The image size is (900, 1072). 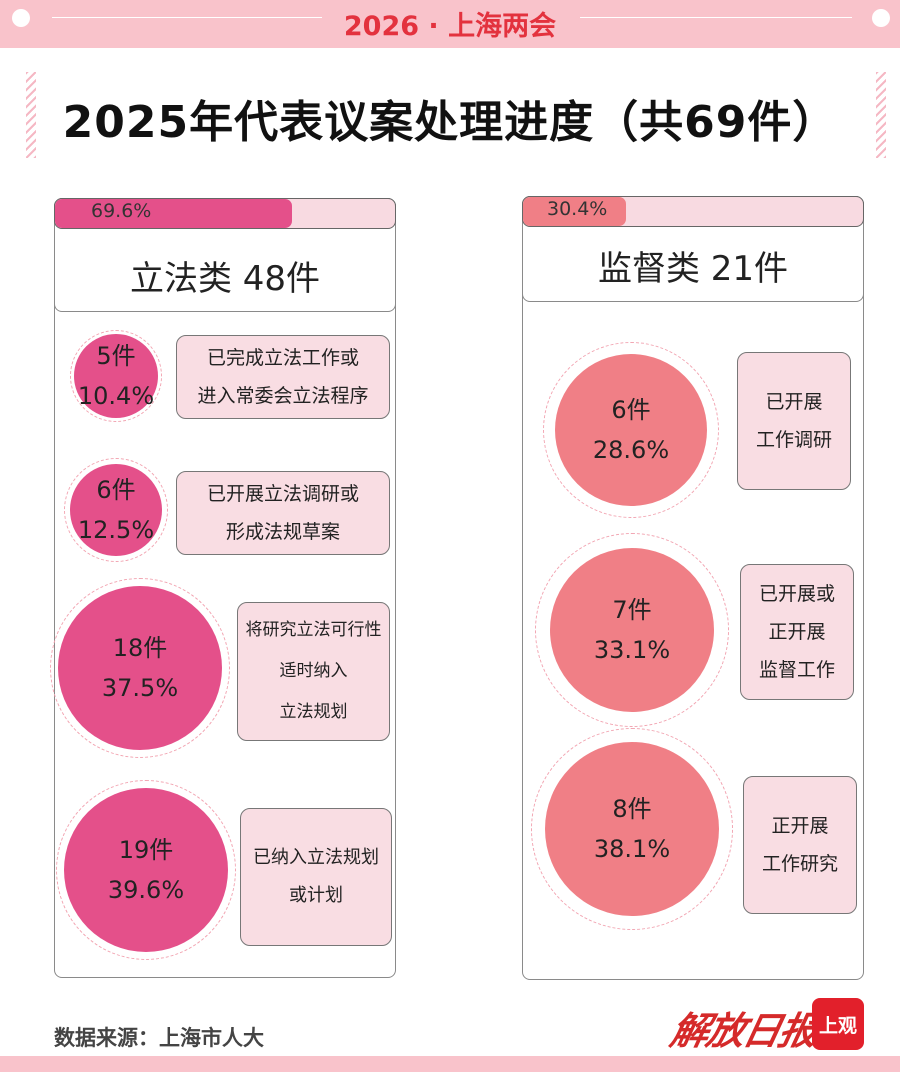 I want to click on bubble-count-label: 19件, so click(x=146, y=850).